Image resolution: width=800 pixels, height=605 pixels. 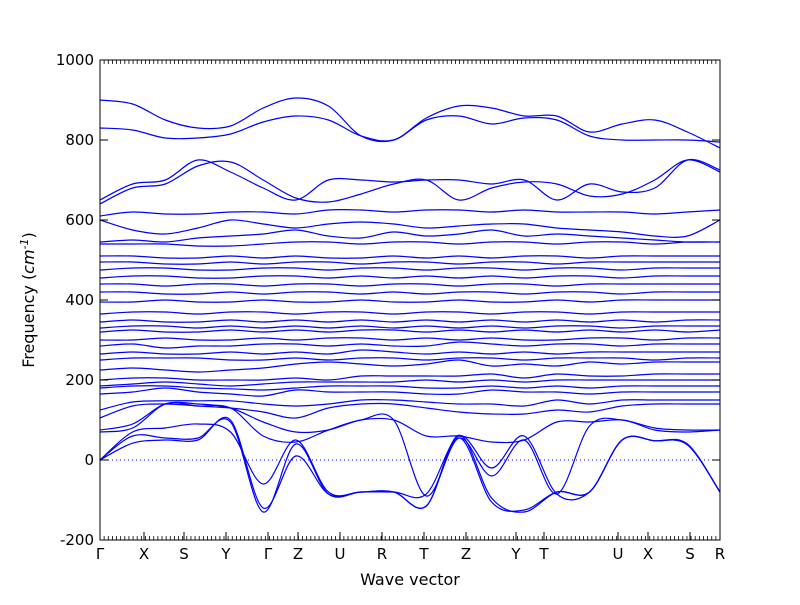 What do you see at coordinates (79, 300) in the screenshot?
I see `y-tick-label: 400` at bounding box center [79, 300].